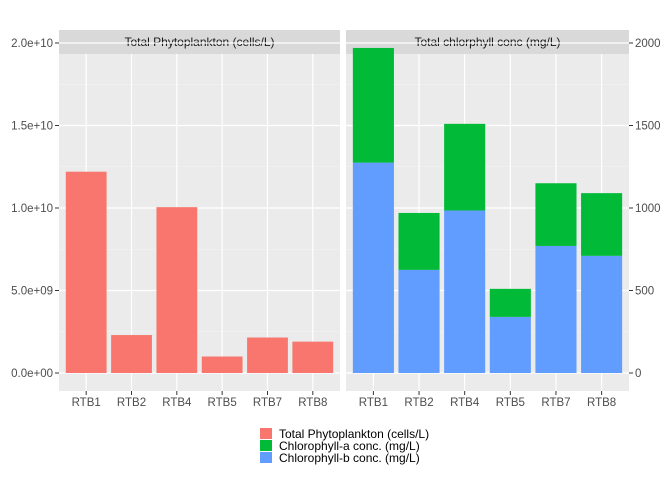 This screenshot has height=480, width=672. What do you see at coordinates (373, 105) in the screenshot?
I see `bar-rtb1-chlorophyll-a` at bounding box center [373, 105].